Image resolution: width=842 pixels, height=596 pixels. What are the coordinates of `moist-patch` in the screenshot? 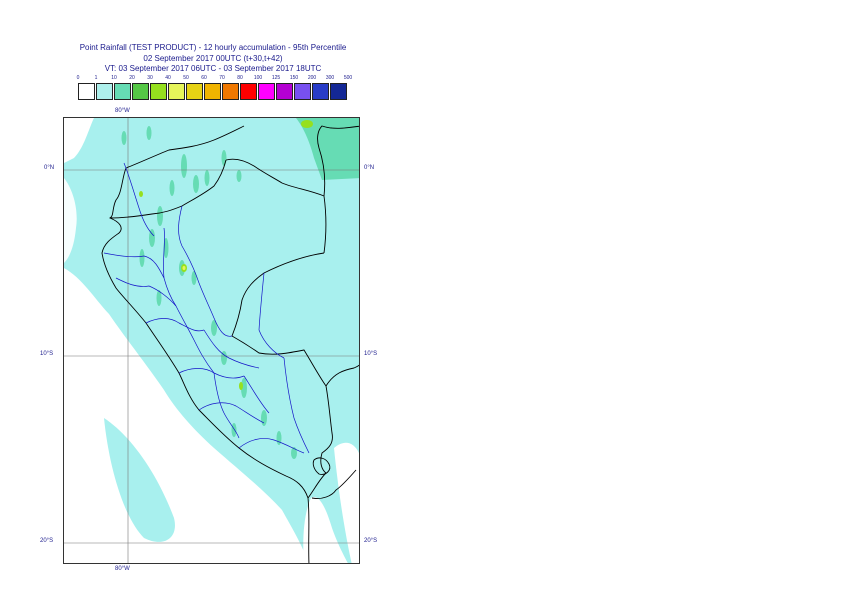 It's located at (139, 480).